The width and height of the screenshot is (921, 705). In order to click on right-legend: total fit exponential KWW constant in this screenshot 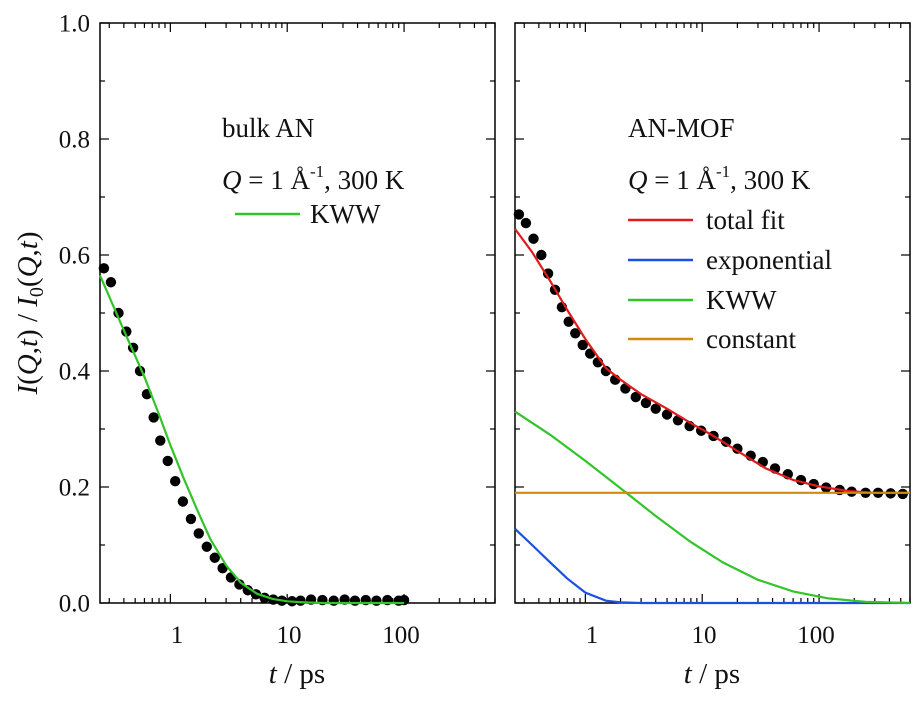, I will do `click(730, 279)`.